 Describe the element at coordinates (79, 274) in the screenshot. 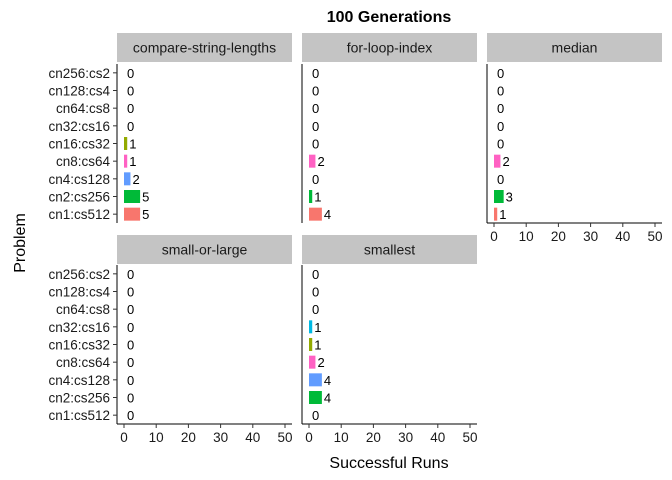

I see `y-tick-label: cn256:cs2` at that location.